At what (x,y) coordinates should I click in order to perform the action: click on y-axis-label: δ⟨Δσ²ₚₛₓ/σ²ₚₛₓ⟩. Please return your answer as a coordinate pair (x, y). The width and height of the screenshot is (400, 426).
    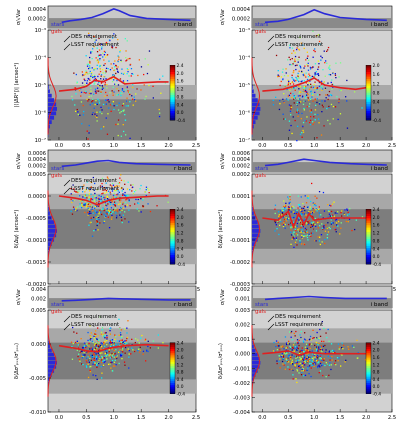
    Looking at the image, I should click on (17, 361).